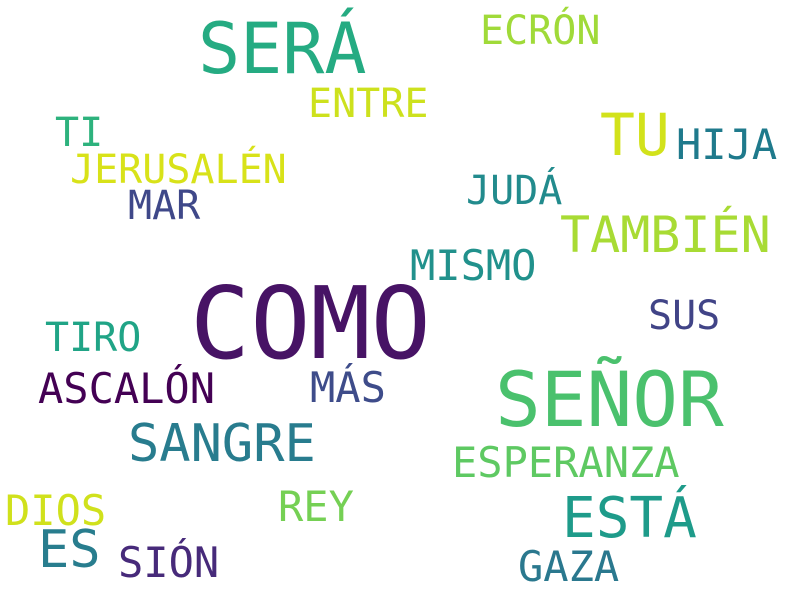 This screenshot has height=600, width=800. What do you see at coordinates (473, 265) in the screenshot?
I see `word-mismo: MISMO` at bounding box center [473, 265].